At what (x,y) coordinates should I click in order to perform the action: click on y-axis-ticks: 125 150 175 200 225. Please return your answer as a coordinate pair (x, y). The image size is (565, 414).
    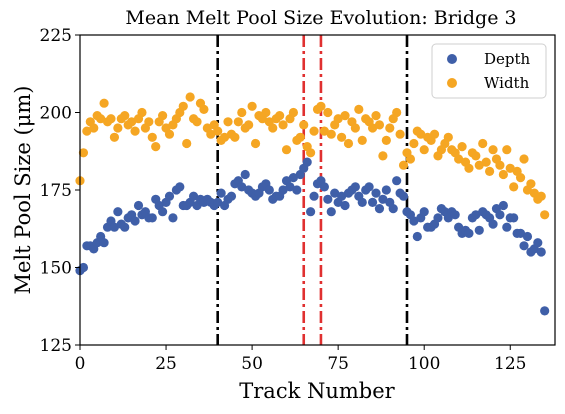
    Looking at the image, I should click on (60, 191).